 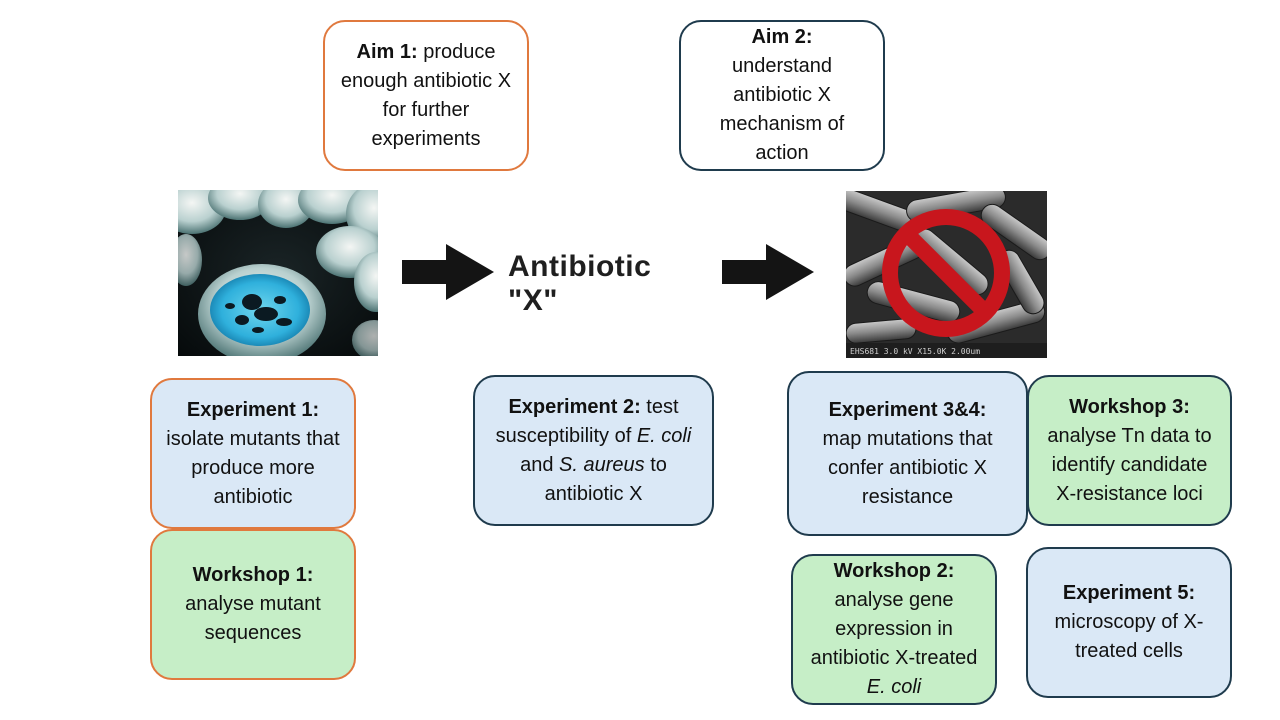 I want to click on experiment-5-text: microscopy of X-treated cells, so click(x=1129, y=636).